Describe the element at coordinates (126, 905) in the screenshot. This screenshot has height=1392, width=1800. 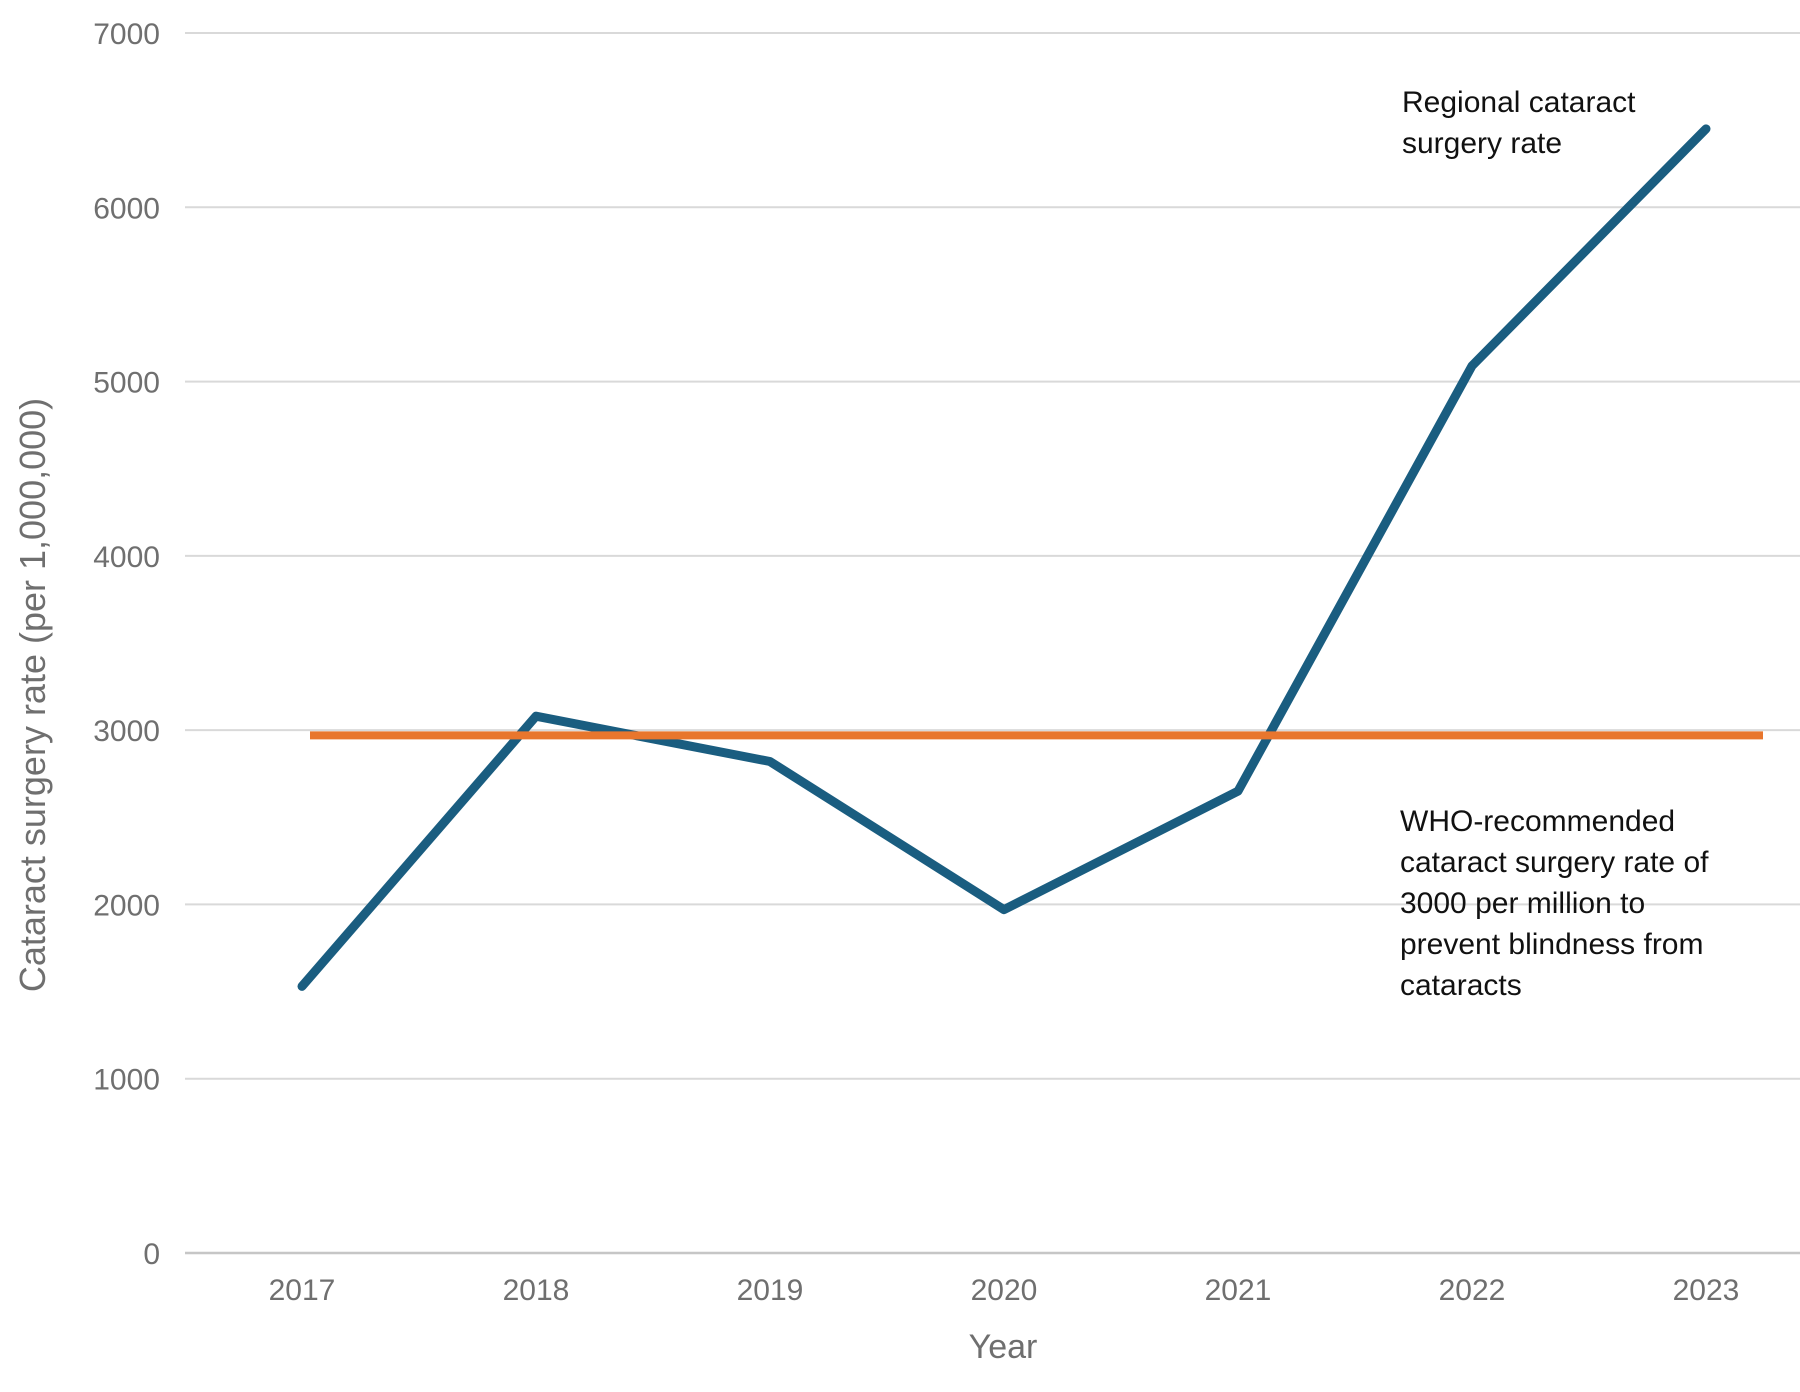
I see `y-tick-label: 2000` at that location.